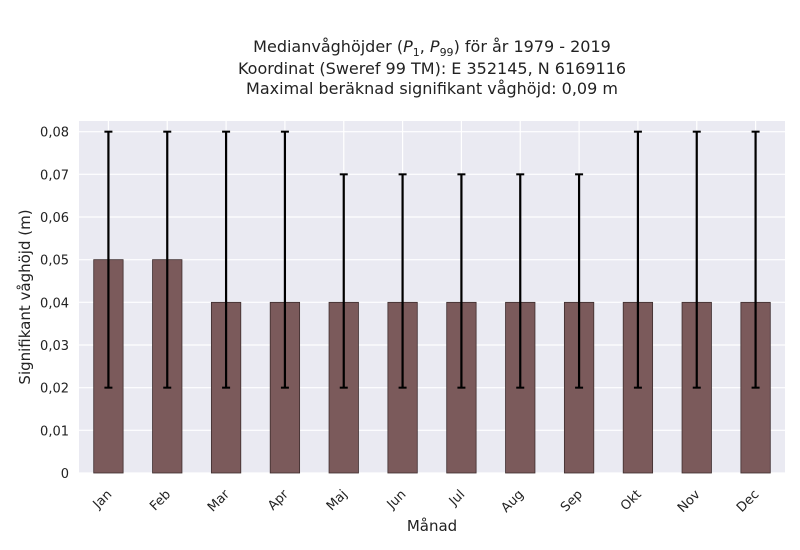 The width and height of the screenshot is (800, 550). What do you see at coordinates (54, 389) in the screenshot?
I see `y-tick-label: 0,02` at bounding box center [54, 389].